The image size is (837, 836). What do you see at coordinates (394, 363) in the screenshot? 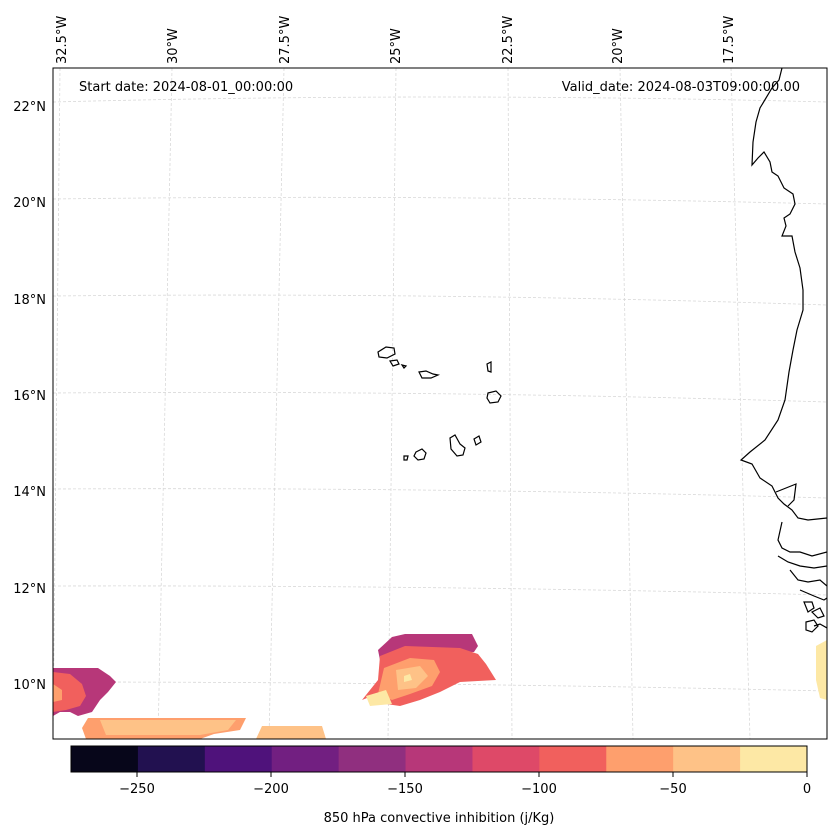
I see `island-sao-vicente` at bounding box center [394, 363].